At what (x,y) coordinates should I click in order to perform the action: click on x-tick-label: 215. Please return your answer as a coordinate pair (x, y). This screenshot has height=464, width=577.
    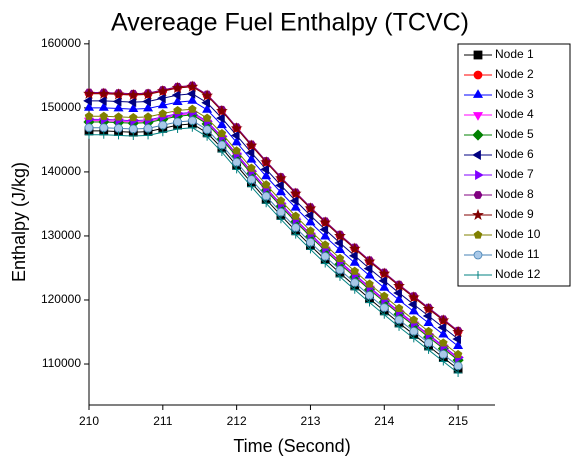
    Looking at the image, I should click on (458, 421).